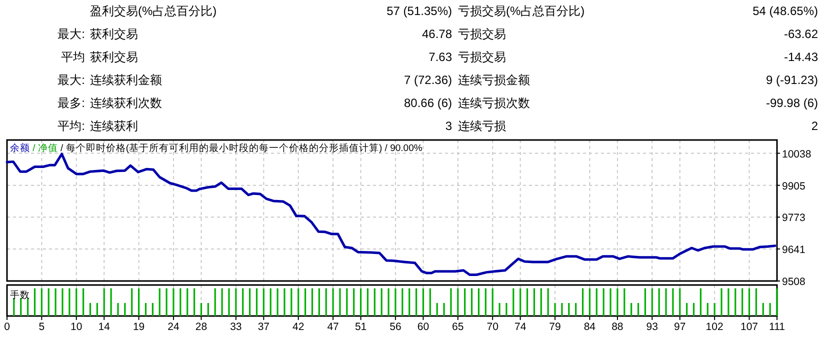 This screenshot has height=338, width=828. I want to click on text: 亏损交易(%占总百分比), so click(521, 11).